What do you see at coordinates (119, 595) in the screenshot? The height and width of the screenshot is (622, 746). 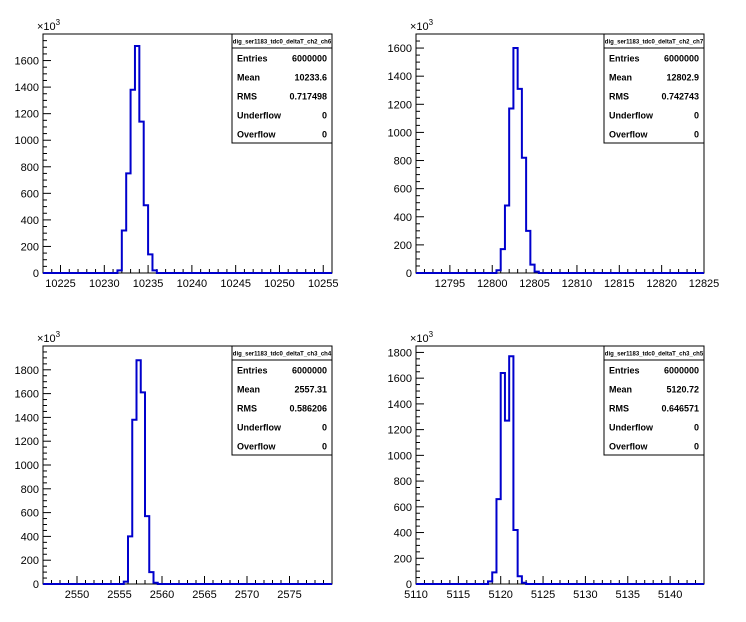 I see `x-tick-label: 2555` at bounding box center [119, 595].